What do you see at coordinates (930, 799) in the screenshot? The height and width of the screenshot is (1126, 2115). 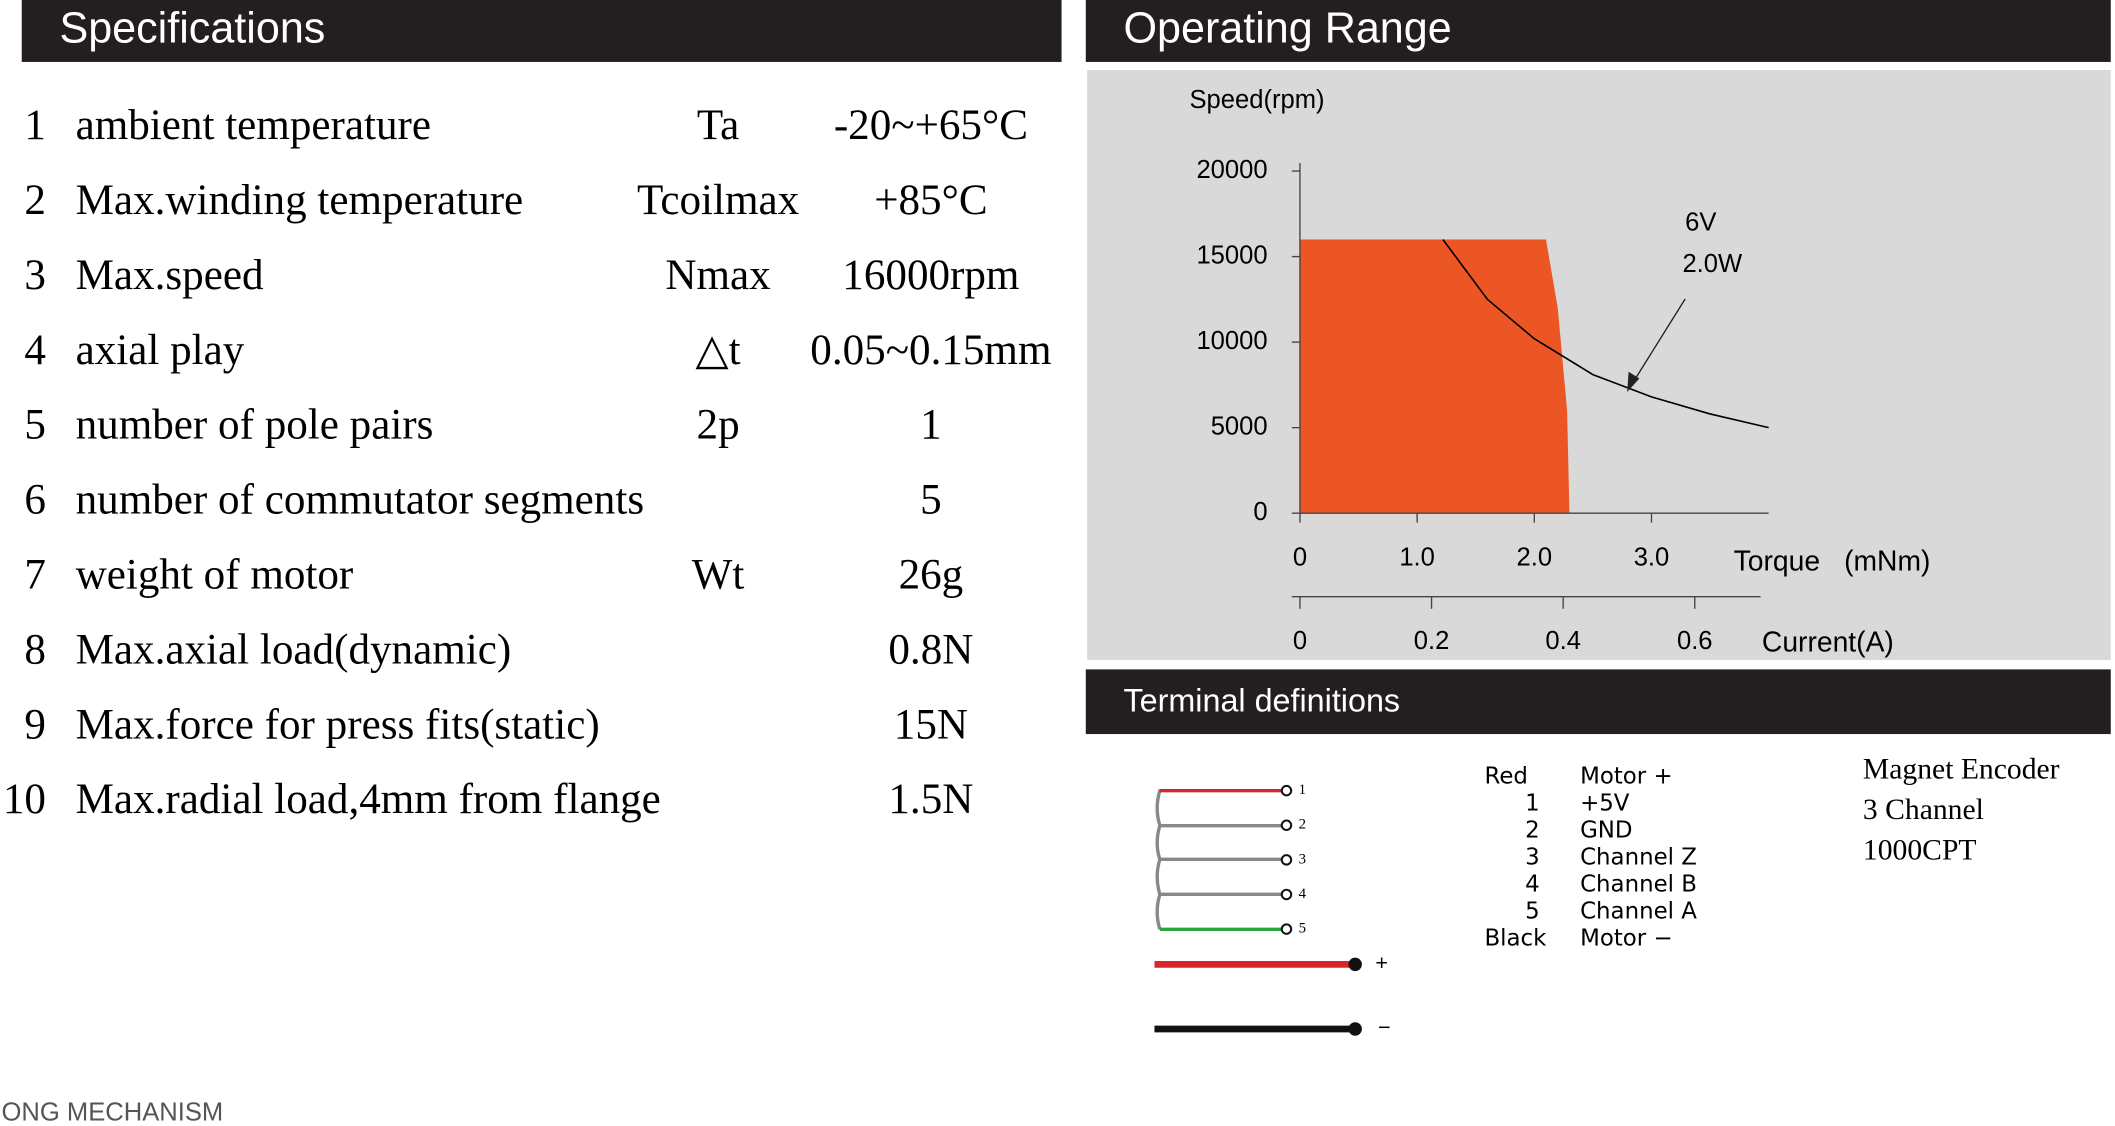 I see `spec-value: 1.5N` at bounding box center [930, 799].